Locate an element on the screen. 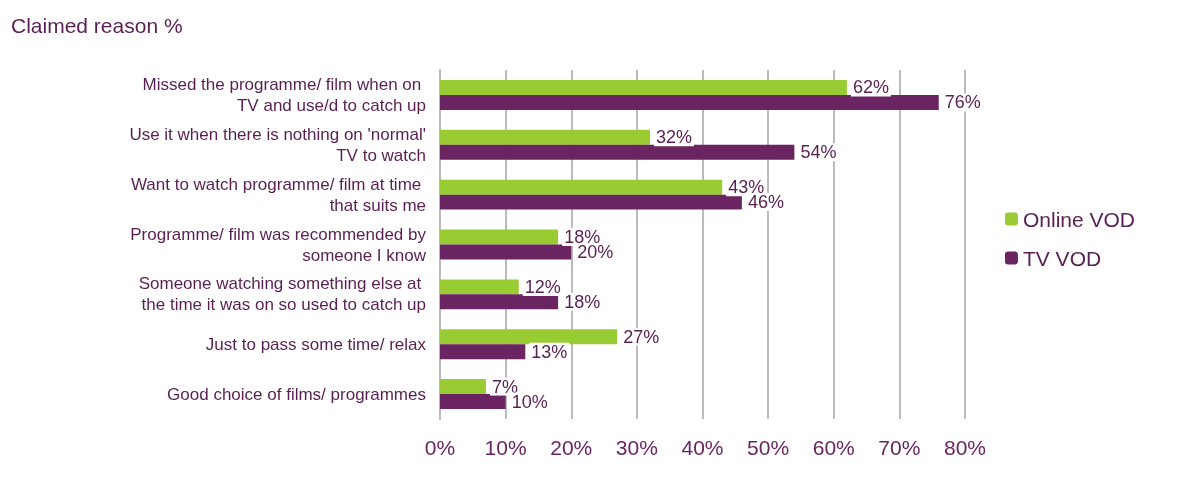  x-tick-label: 80% is located at coordinates (965, 447).